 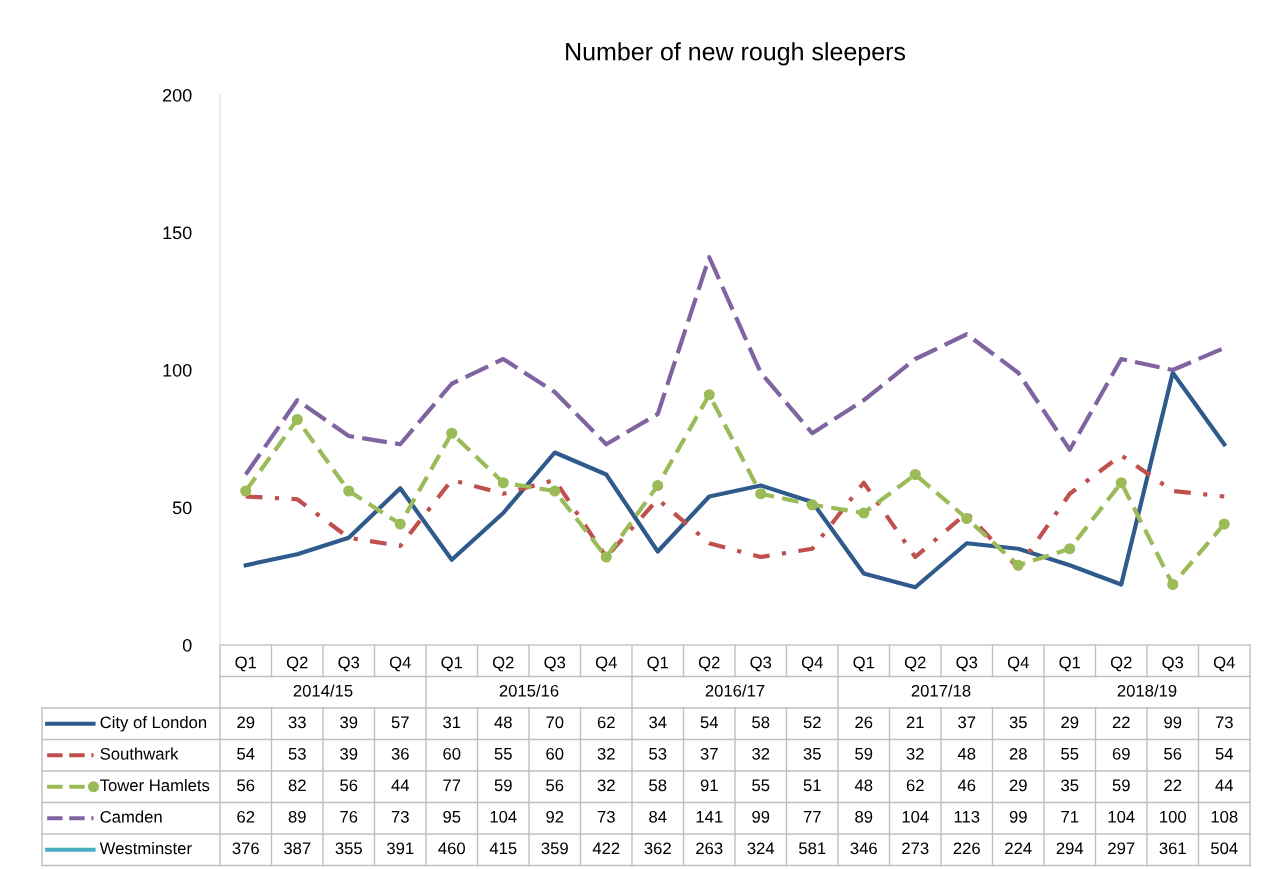 What do you see at coordinates (400, 848) in the screenshot?
I see `text: 391` at bounding box center [400, 848].